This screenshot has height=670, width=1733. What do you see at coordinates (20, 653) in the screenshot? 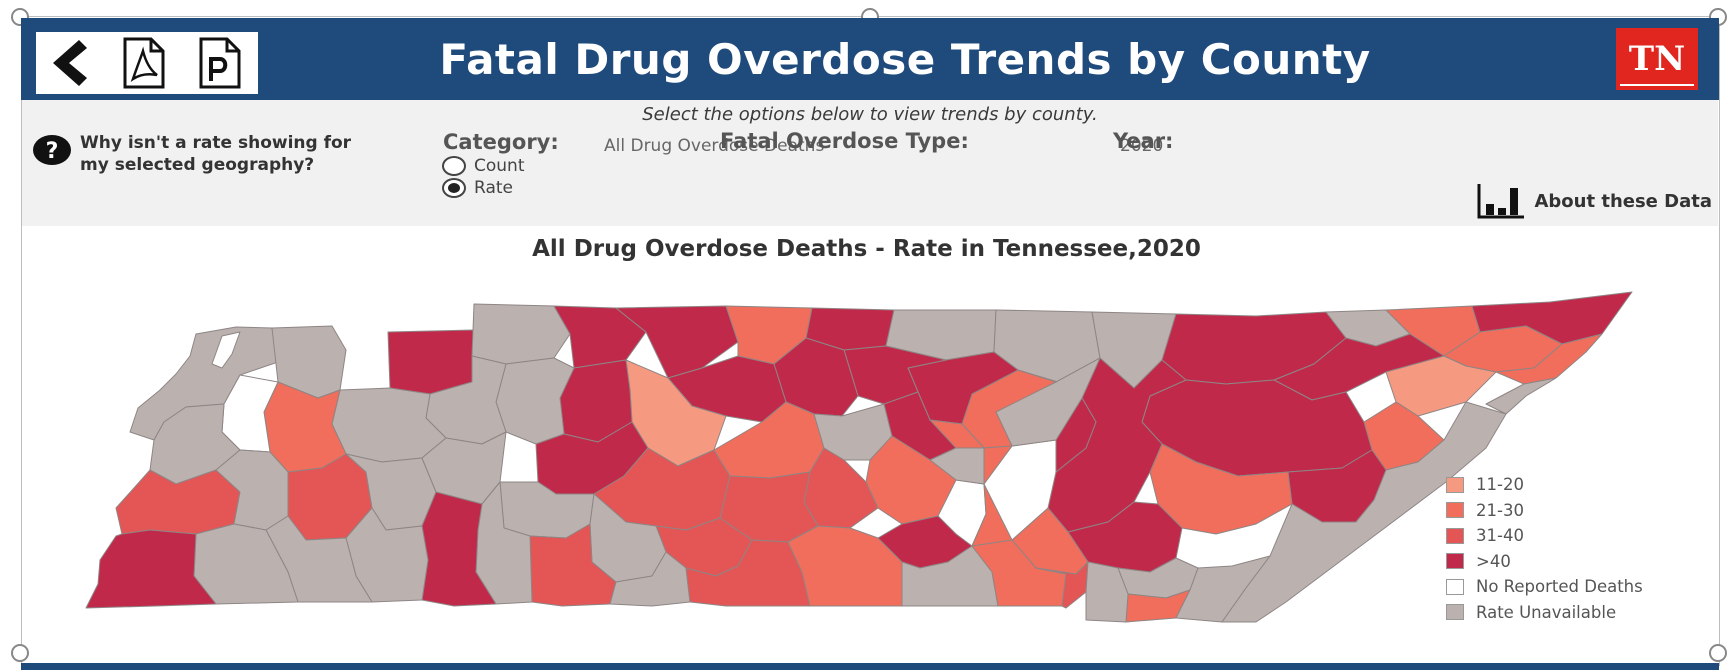
I see `resize-handle-bottom-left` at bounding box center [20, 653].